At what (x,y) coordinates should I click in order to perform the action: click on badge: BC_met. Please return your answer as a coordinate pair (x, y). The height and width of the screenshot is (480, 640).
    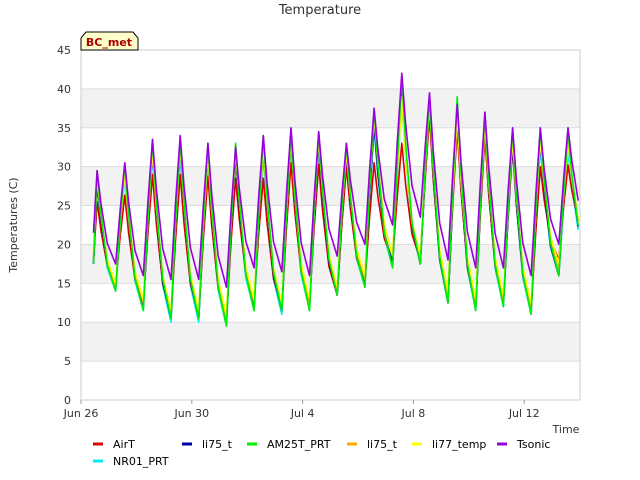
    Looking at the image, I should click on (109, 41).